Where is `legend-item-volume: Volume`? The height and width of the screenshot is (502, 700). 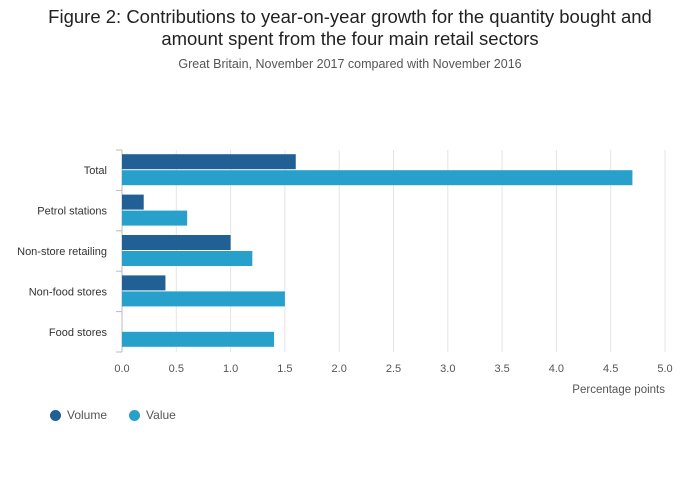
legend-item-volume: Volume is located at coordinates (78, 415).